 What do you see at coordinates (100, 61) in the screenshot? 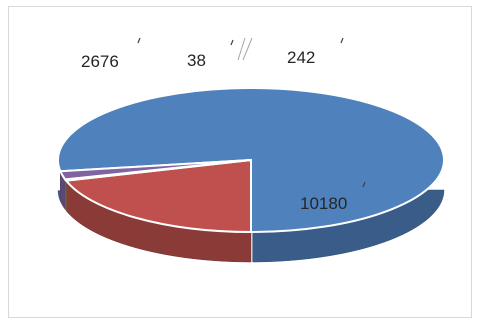
I see `data-label-1: 2676` at bounding box center [100, 61].